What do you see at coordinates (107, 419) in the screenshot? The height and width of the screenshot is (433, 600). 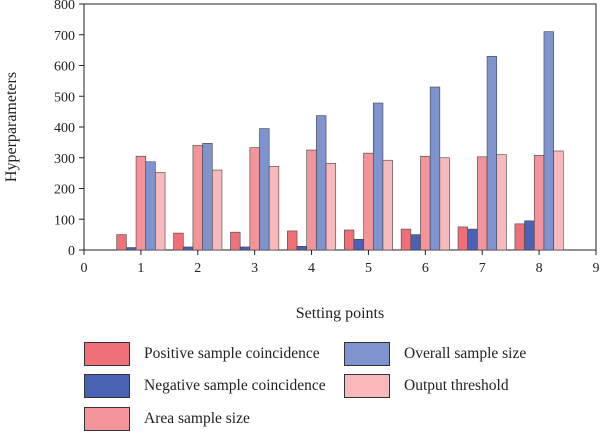 I see `legend-swatch-area` at bounding box center [107, 419].